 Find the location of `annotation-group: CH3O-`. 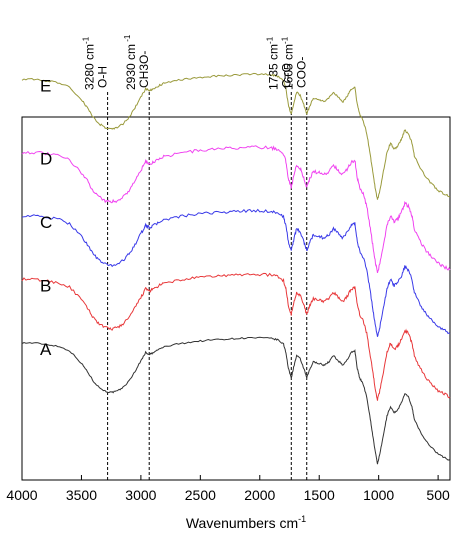

annotation-group: CH3O- is located at coordinates (144, 69).